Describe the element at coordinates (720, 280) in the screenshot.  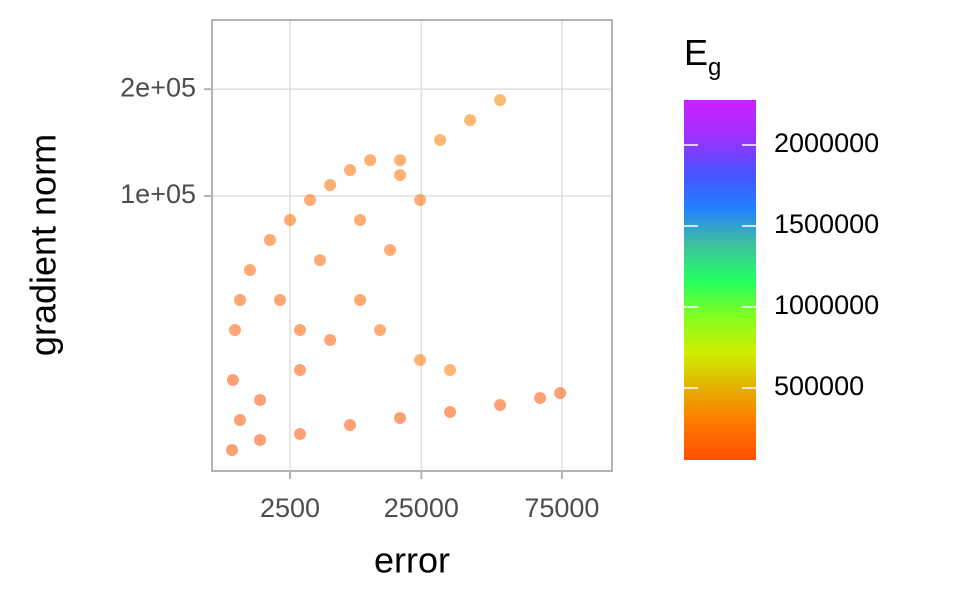
I see `colorbar` at that location.